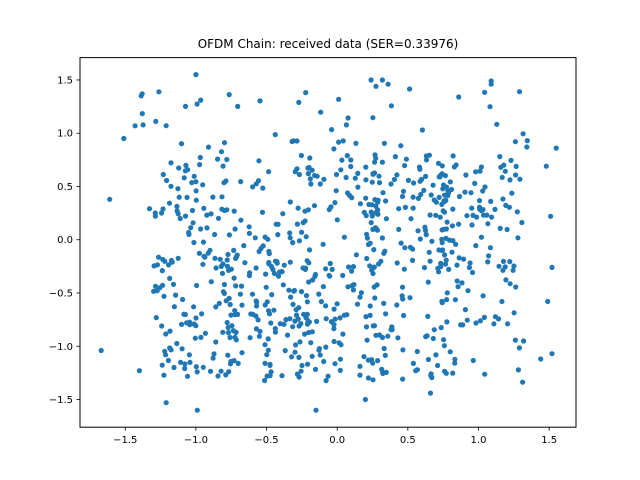 This screenshot has height=480, width=640. Describe the element at coordinates (61, 400) in the screenshot. I see `y-tick-label: −1.5` at that location.